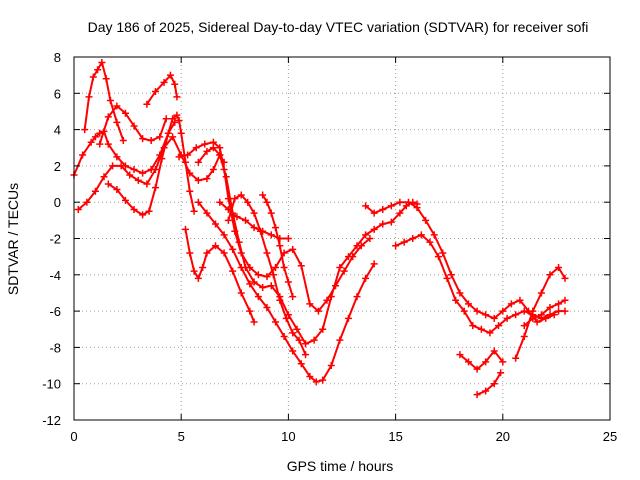 This screenshot has width=640, height=480. What do you see at coordinates (51, 384) in the screenshot?
I see `y-tick-label: -10` at bounding box center [51, 384].